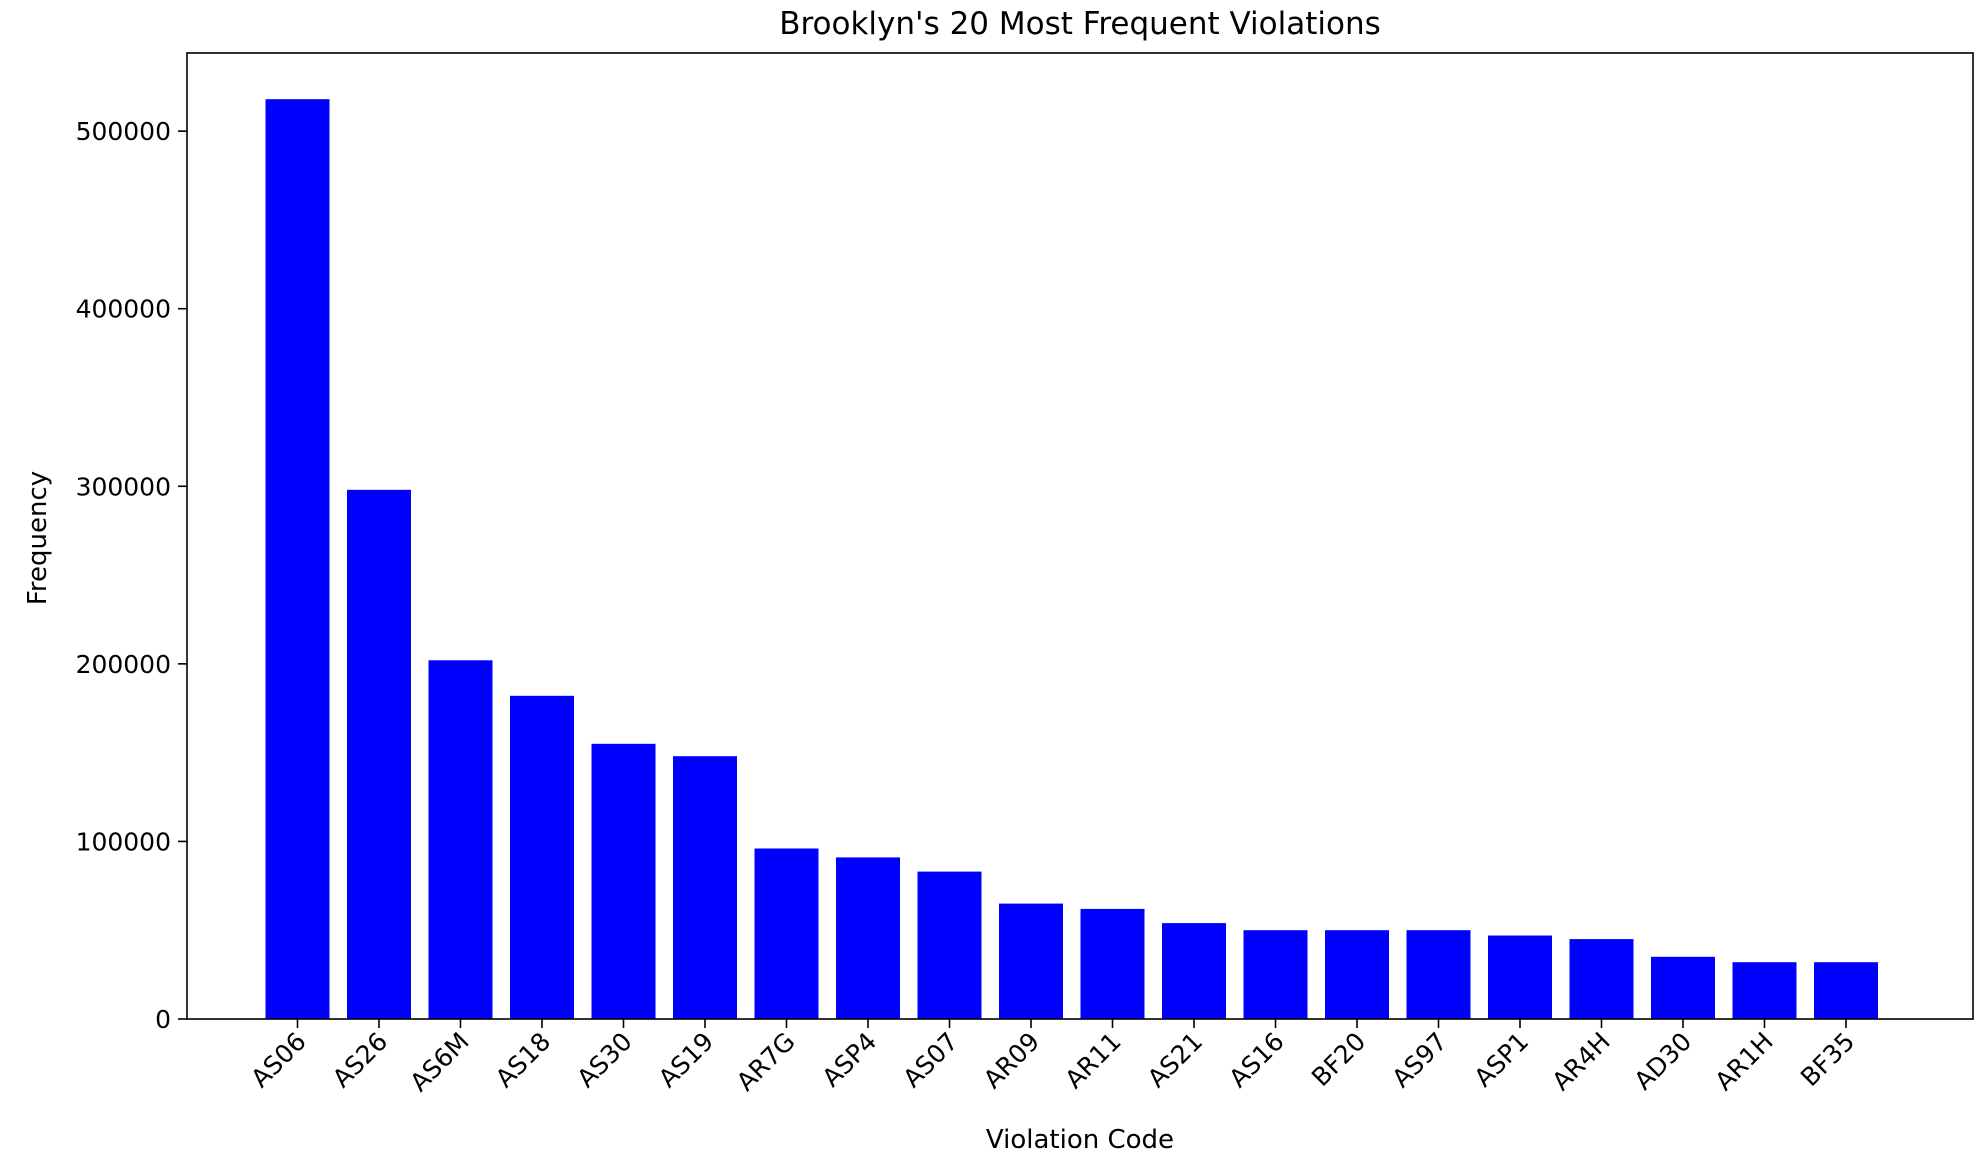  Describe the element at coordinates (38, 538) in the screenshot. I see `y-axis-title: Frequency` at that location.